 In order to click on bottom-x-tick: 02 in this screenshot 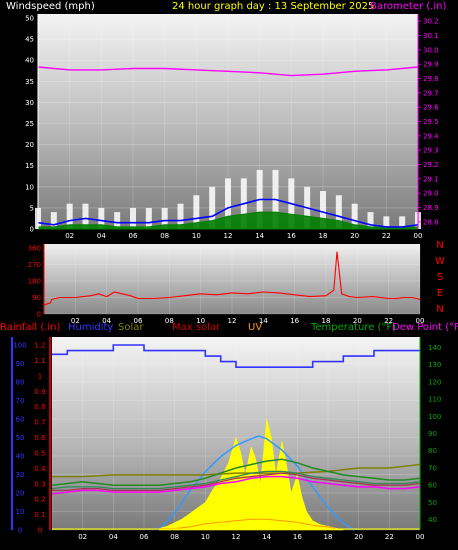, I will do `click(82, 537)`.